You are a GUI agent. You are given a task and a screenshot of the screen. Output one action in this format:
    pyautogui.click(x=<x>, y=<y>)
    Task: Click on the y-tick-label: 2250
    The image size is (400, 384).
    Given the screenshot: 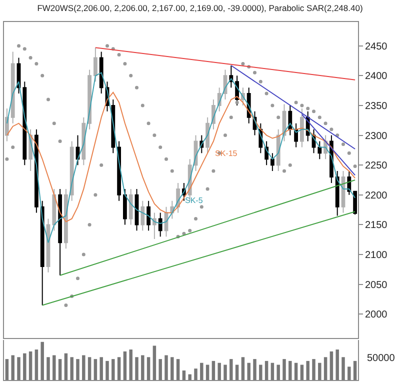 What is the action you would take?
    pyautogui.click(x=376, y=166)
    